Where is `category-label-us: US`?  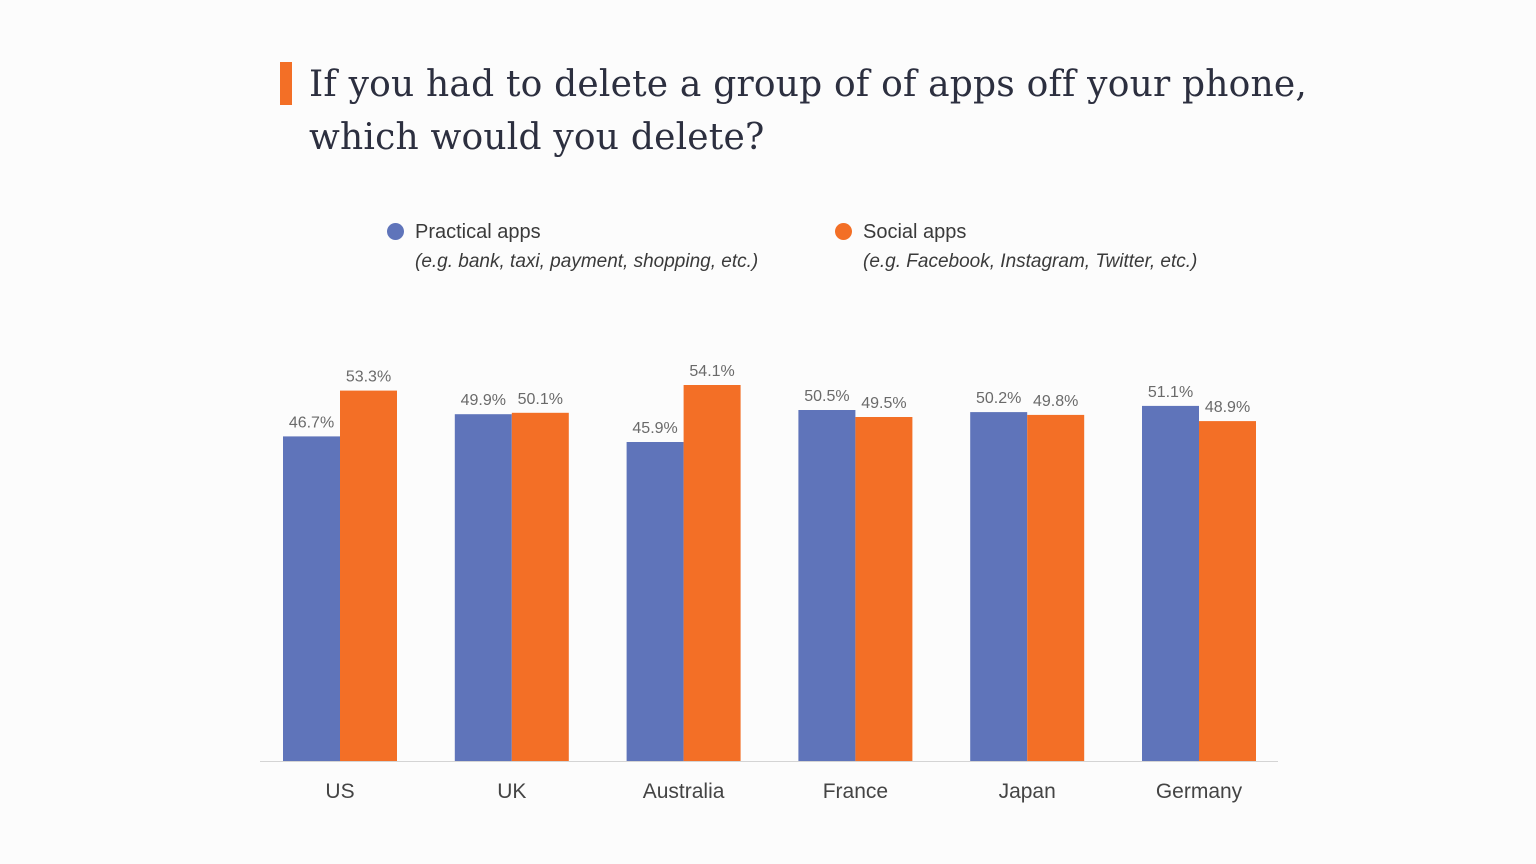
category-label-us: US is located at coordinates (339, 791).